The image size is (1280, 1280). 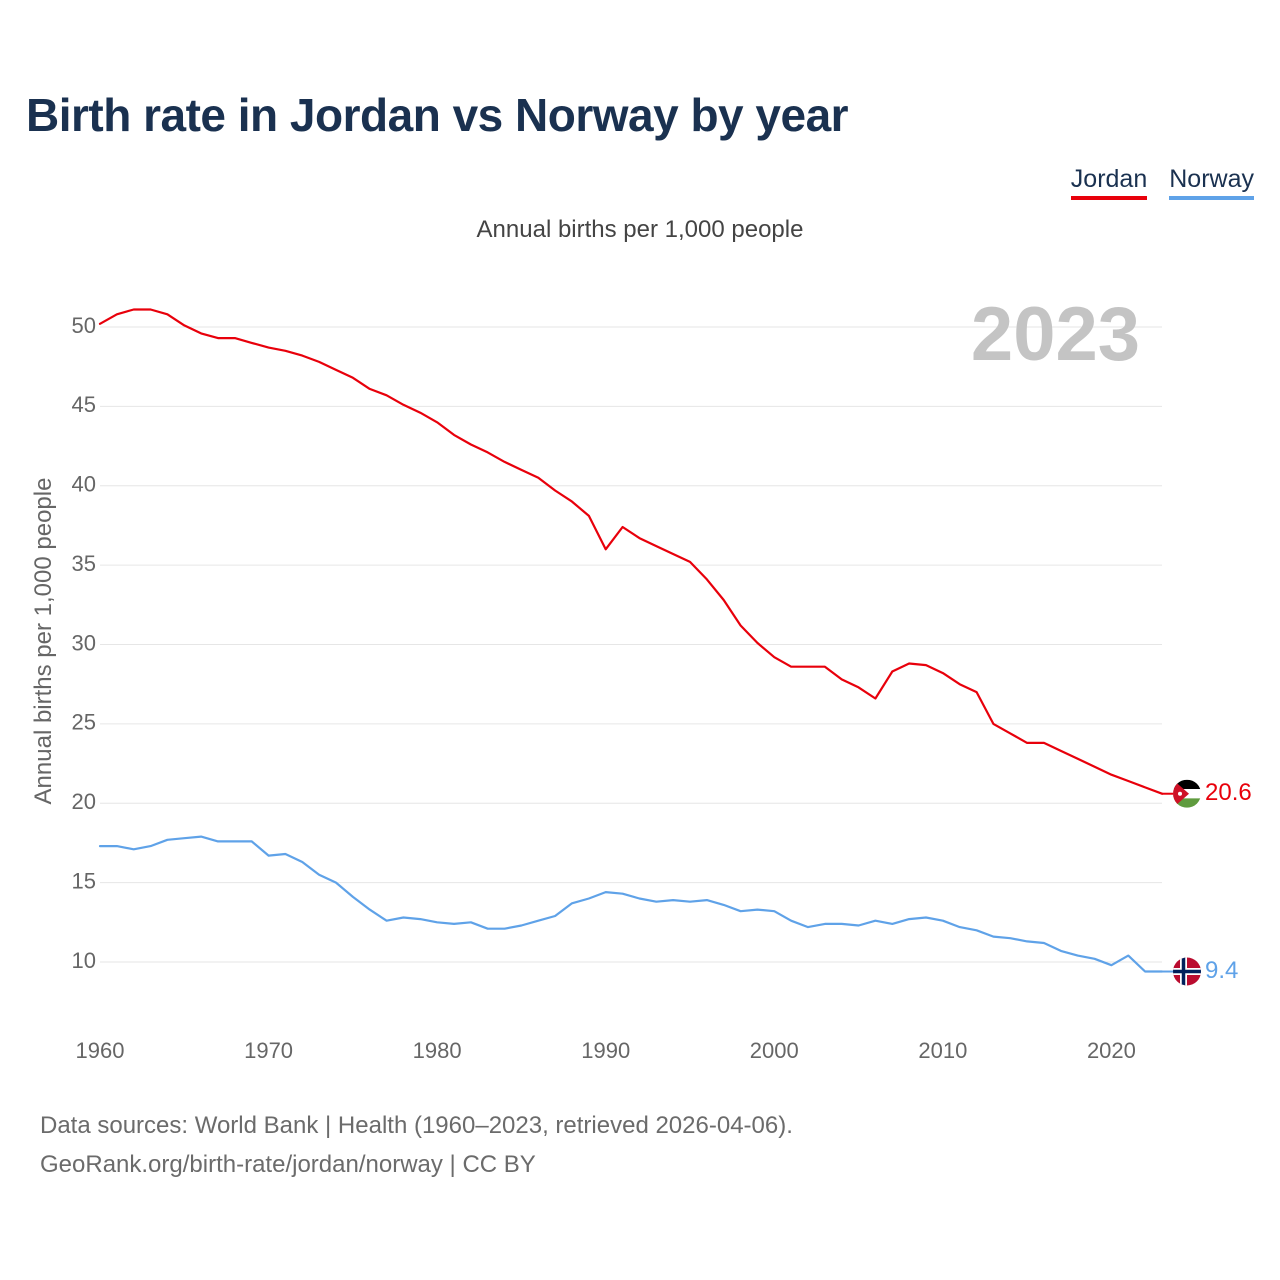 What do you see at coordinates (84, 484) in the screenshot?
I see `y-tick-label-40: 40` at bounding box center [84, 484].